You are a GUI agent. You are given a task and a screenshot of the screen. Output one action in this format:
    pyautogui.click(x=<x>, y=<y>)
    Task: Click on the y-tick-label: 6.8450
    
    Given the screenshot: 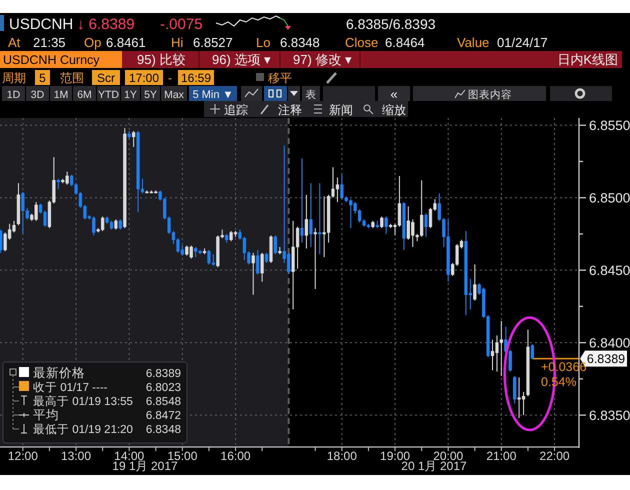 What is the action you would take?
    pyautogui.click(x=609, y=270)
    